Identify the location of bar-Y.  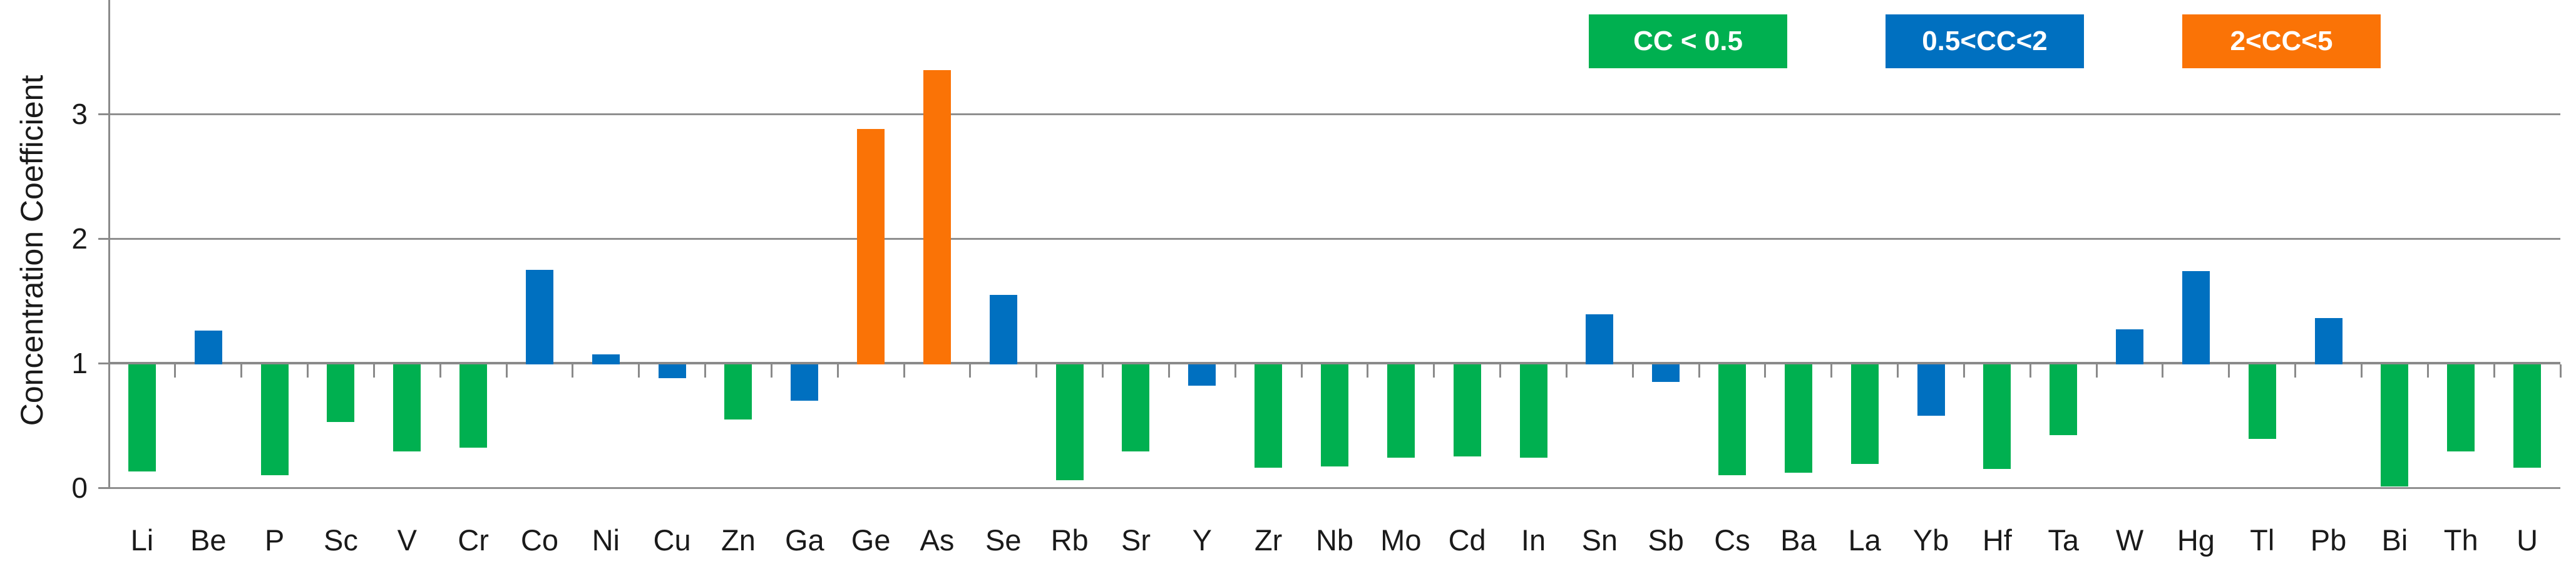
(1202, 375).